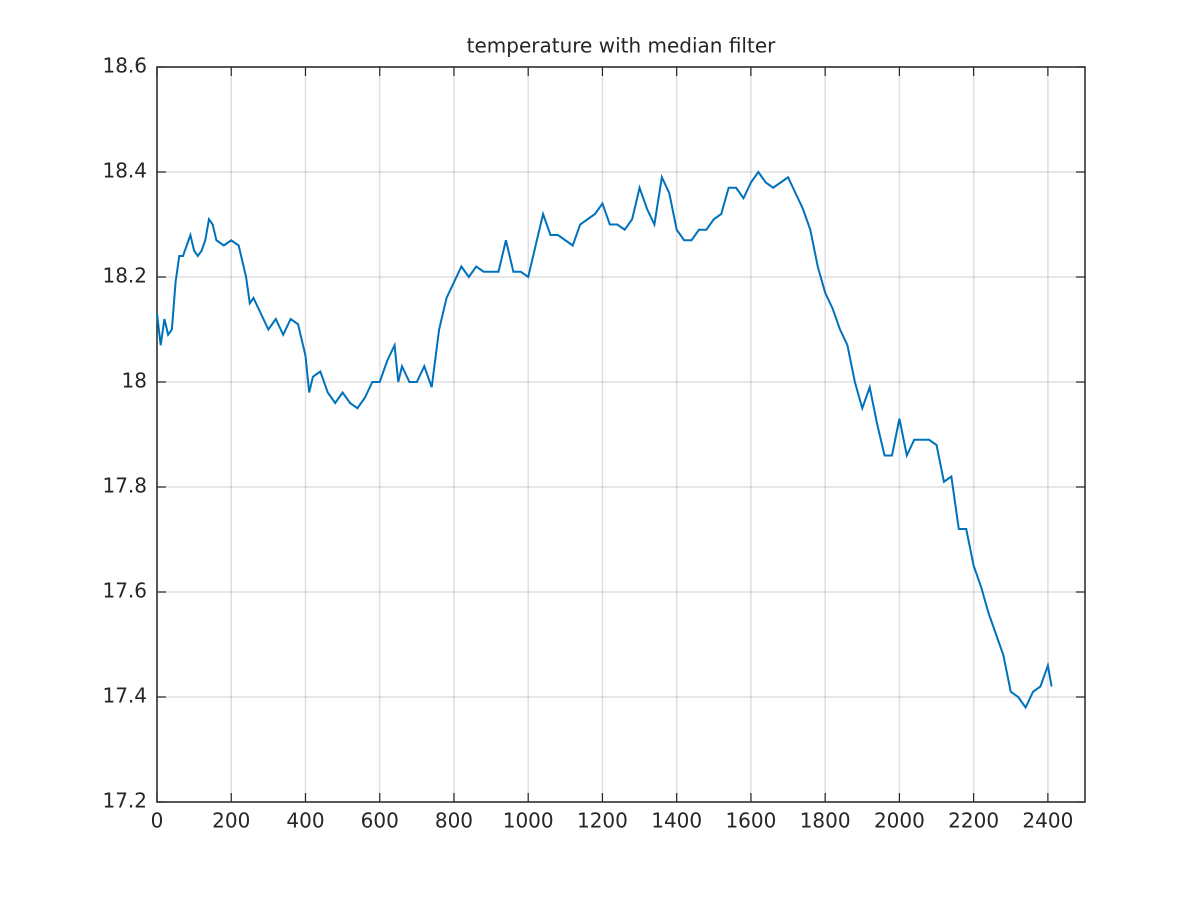  What do you see at coordinates (124, 486) in the screenshot?
I see `y-tick-label: 17.8` at bounding box center [124, 486].